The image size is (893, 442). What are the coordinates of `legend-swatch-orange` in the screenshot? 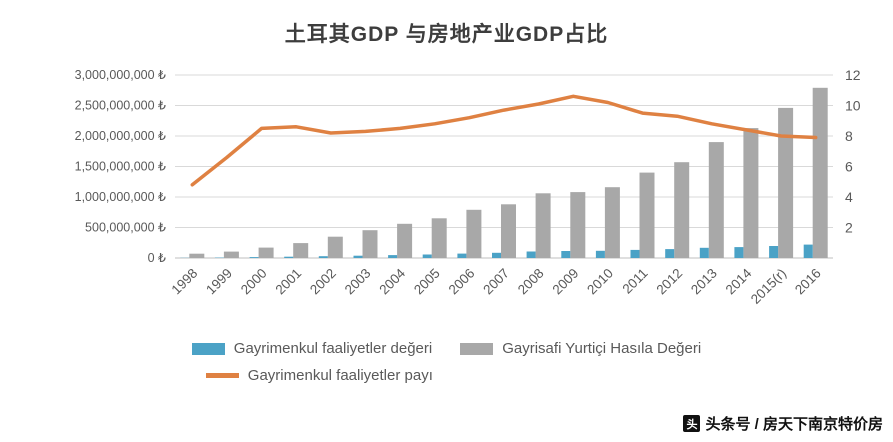 It's located at (222, 375).